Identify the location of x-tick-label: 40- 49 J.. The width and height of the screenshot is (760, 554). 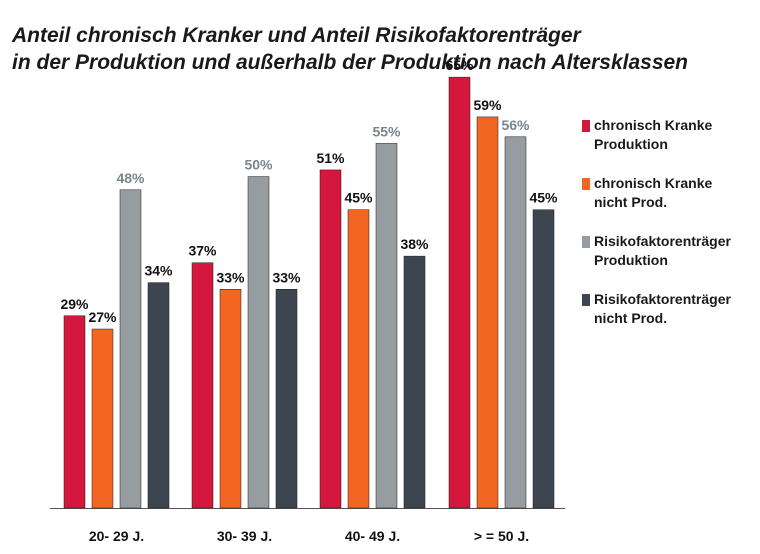
(372, 536).